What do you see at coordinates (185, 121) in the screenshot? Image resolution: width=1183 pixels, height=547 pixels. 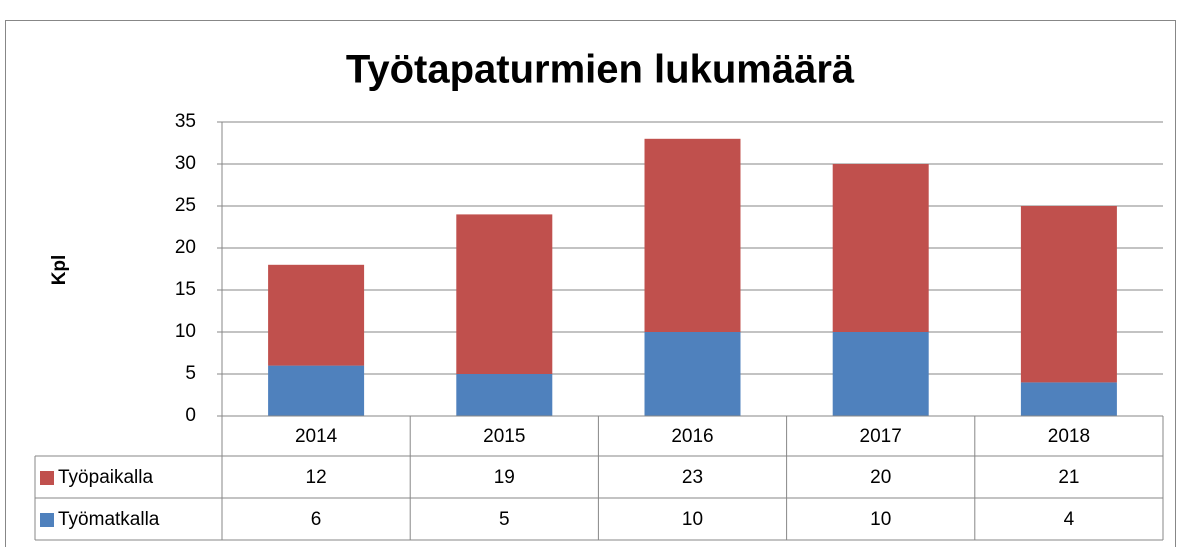 I see `y-tick-label: 35` at bounding box center [185, 121].